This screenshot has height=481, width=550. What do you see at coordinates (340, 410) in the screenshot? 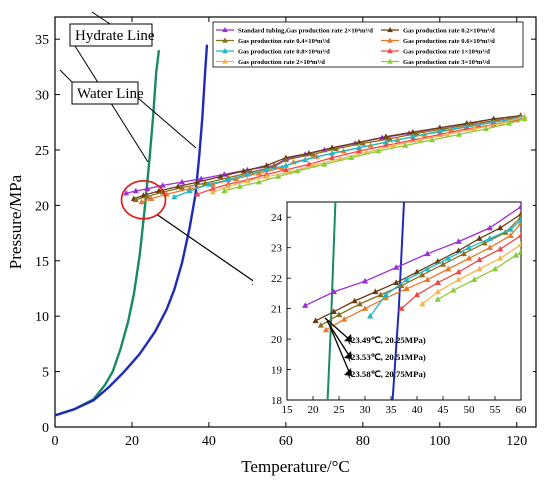
I see `inset-x-tick-label: 25` at bounding box center [340, 410].